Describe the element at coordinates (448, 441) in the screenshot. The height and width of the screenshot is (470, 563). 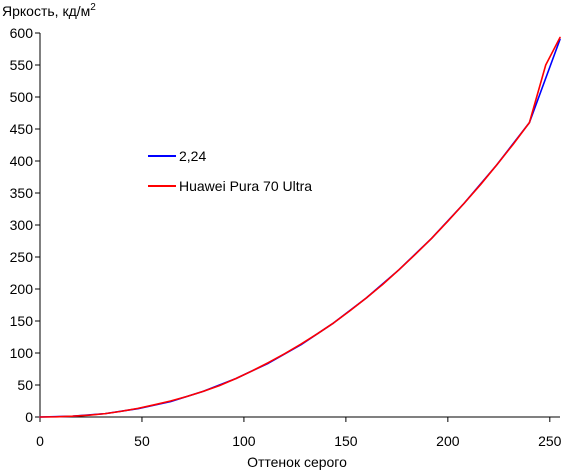
I see `x-tick-label: 200` at that location.